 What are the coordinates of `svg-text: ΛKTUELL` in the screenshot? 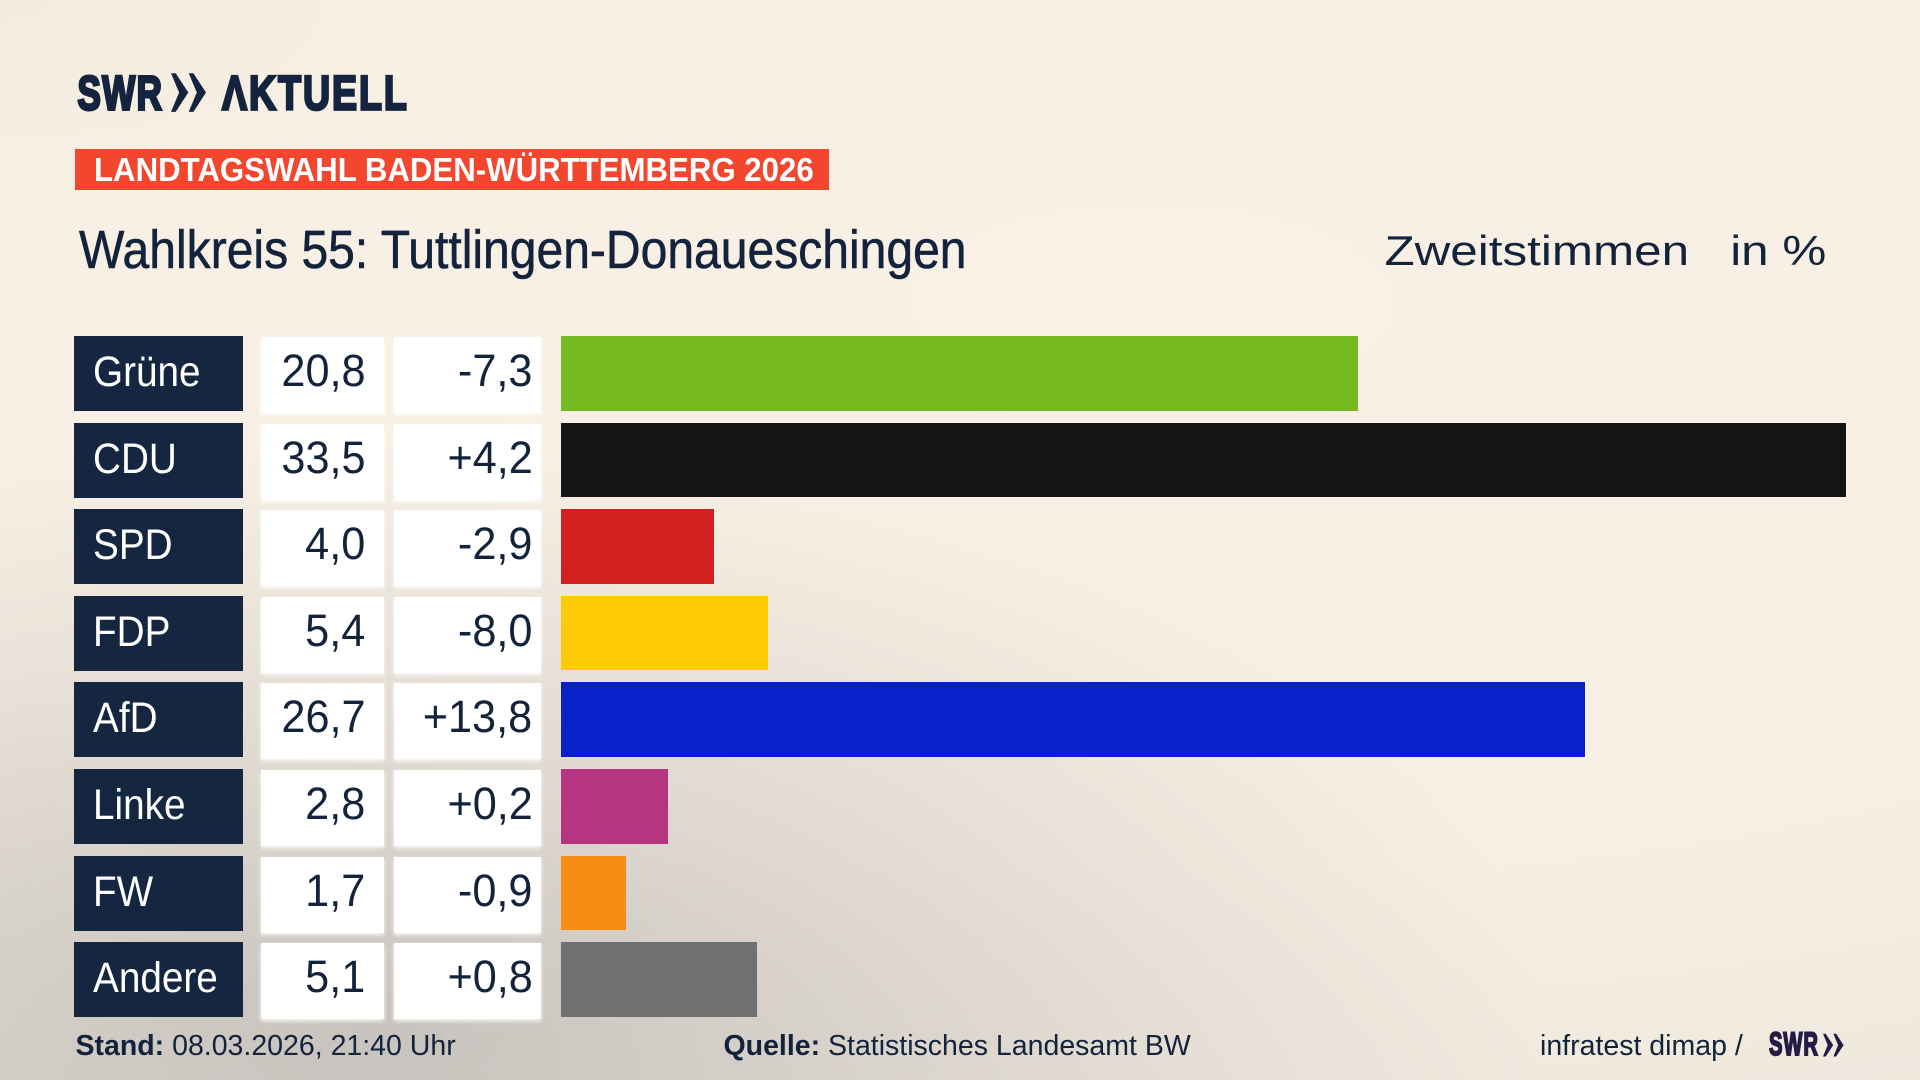 It's located at (315, 94).